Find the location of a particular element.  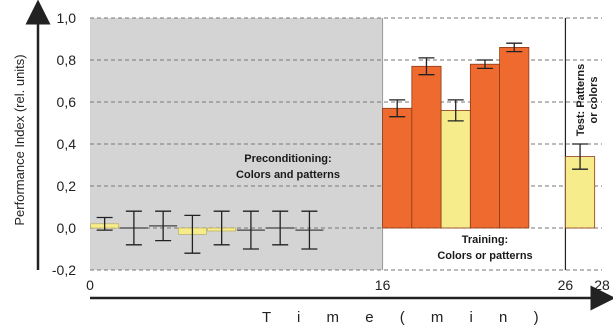

training-bar-4-errorbar is located at coordinates (514, 47).